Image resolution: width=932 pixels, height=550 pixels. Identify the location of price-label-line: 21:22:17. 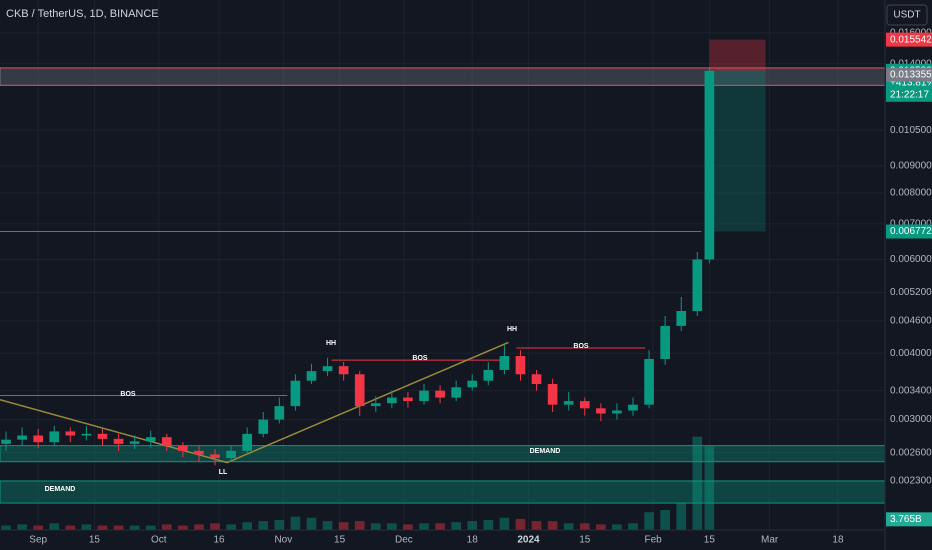
(909, 94).